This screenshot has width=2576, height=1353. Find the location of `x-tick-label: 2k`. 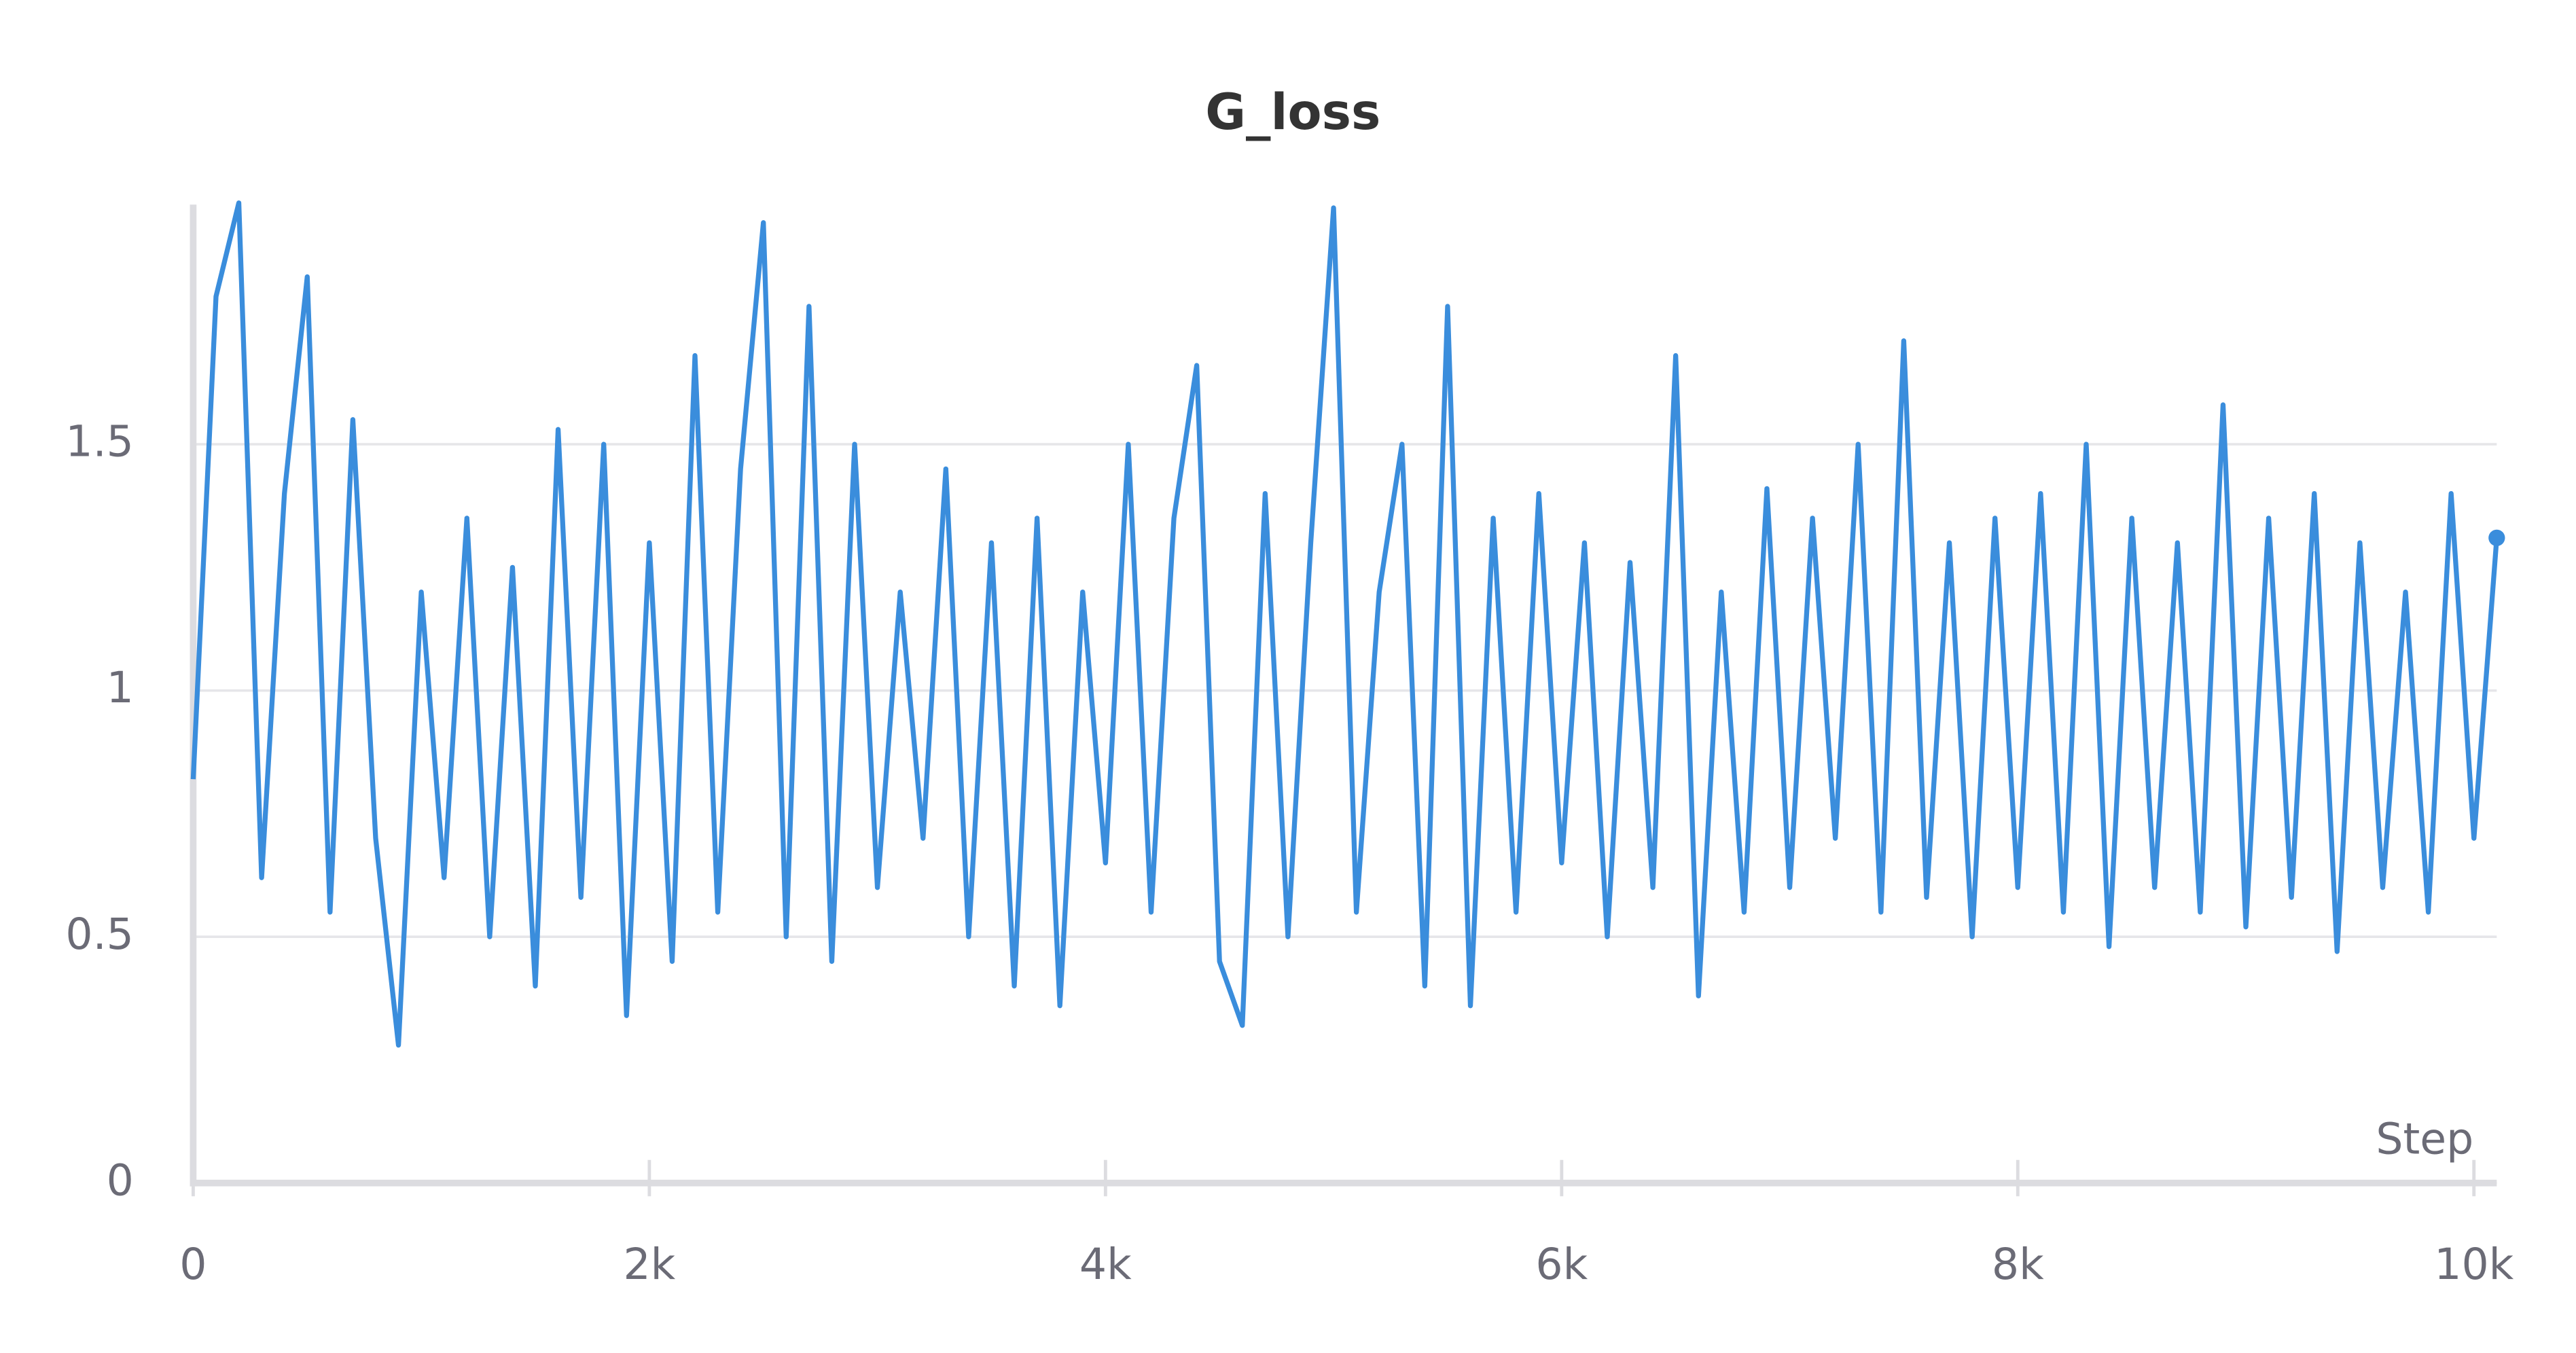

x-tick-label: 2k is located at coordinates (649, 1264).